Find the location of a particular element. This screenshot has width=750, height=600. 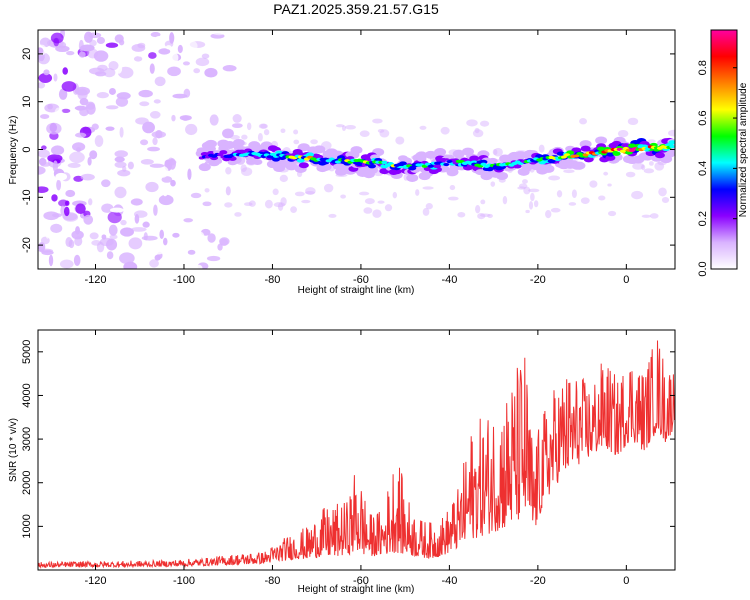

x-tick-label: -60 is located at coordinates (361, 581).